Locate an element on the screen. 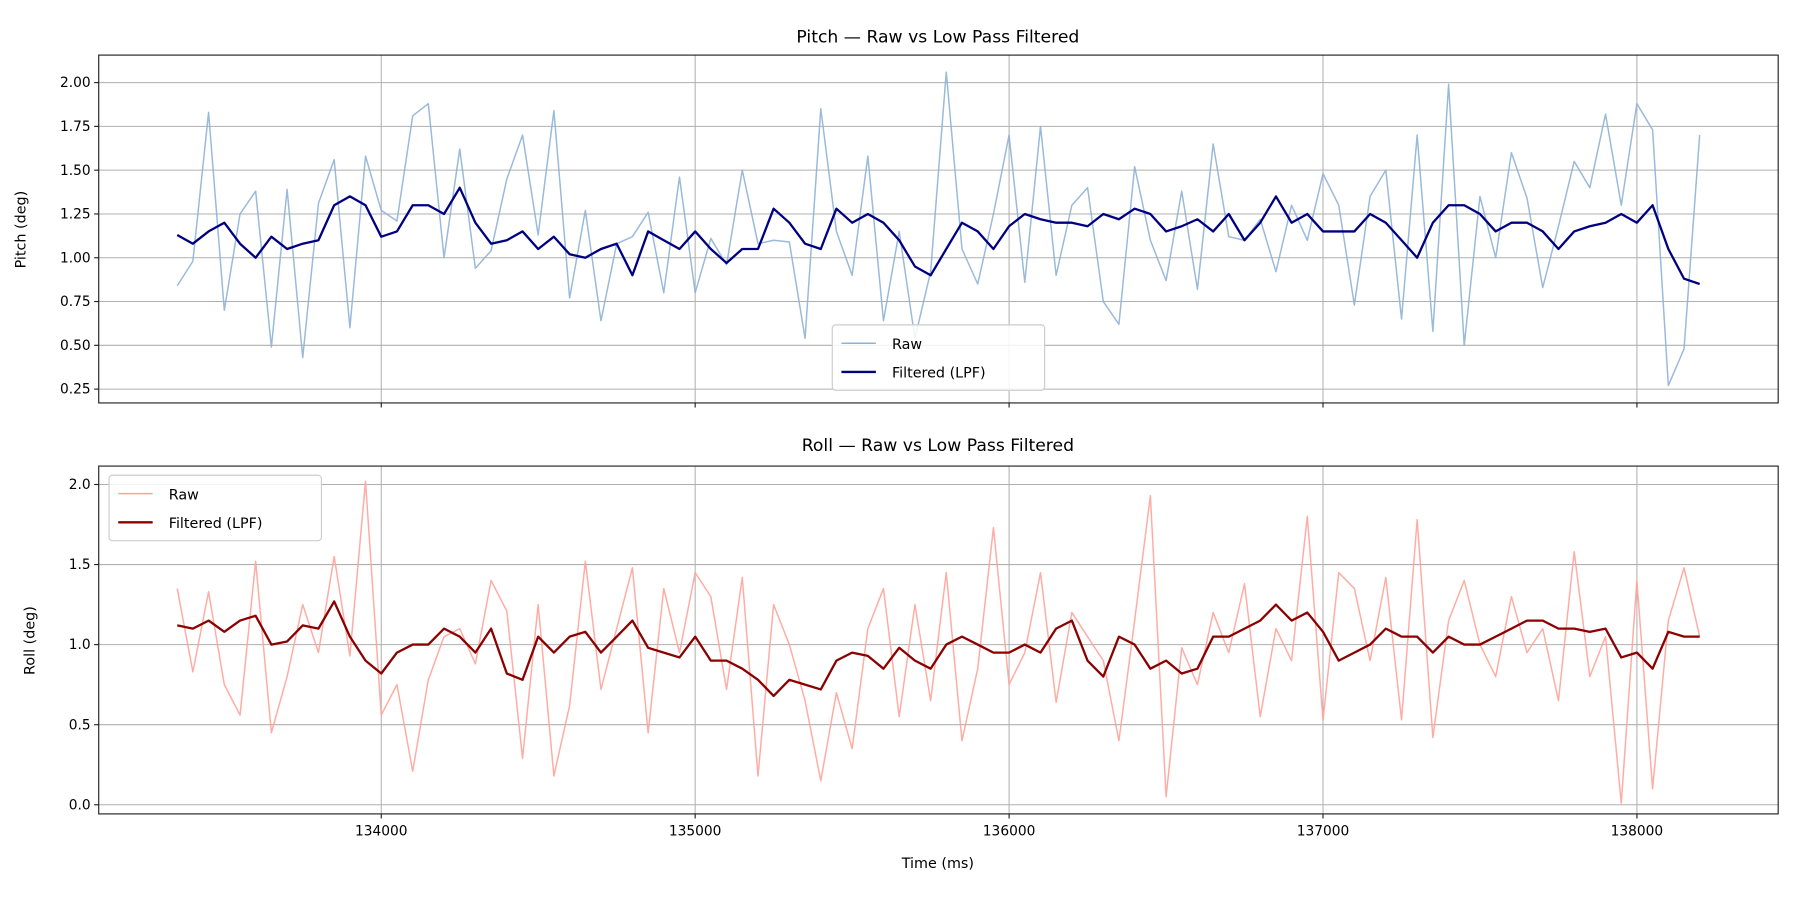 This screenshot has width=1800, height=900. y-tick-label: 2.00 is located at coordinates (75, 83).